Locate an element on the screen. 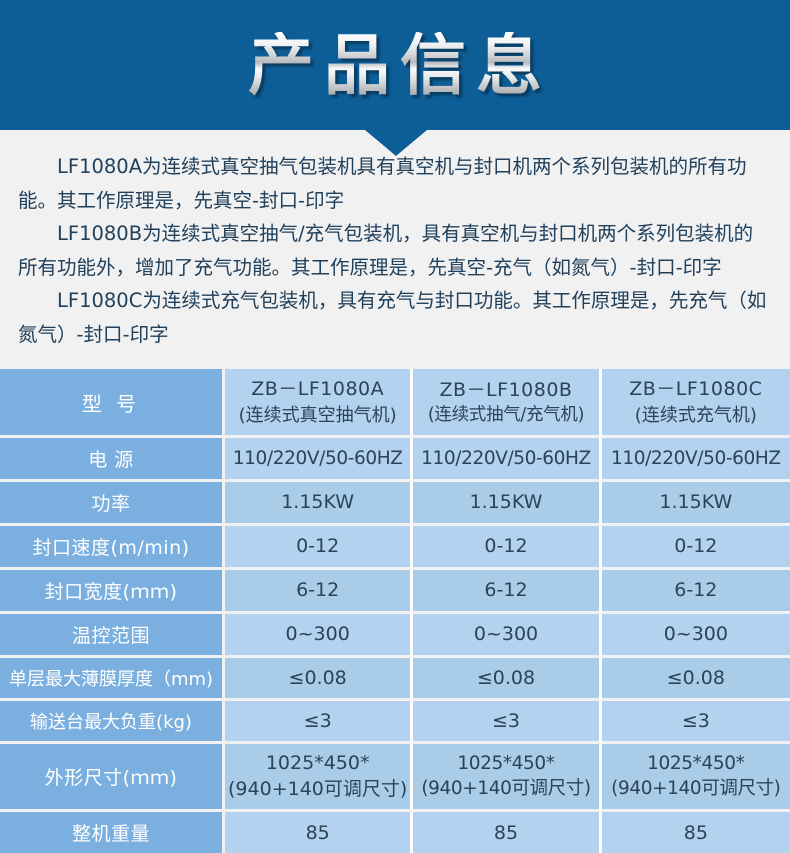 The height and width of the screenshot is (853, 790). cell-dimensions-b: 1025*450* (940+140可调尺寸) is located at coordinates (507, 778).